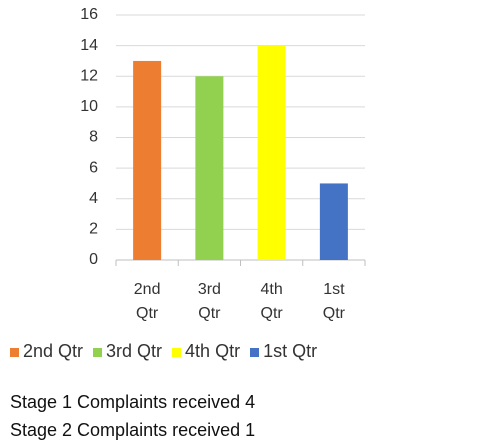 This screenshot has width=481, height=445. I want to click on y-tick-label: 0, so click(93, 259).